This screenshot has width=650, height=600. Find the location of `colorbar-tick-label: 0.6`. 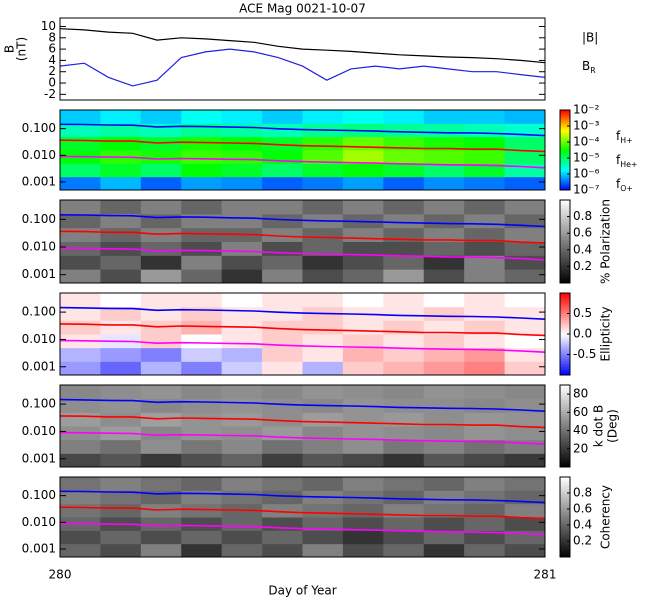

colorbar-tick-label: 0.6 is located at coordinates (582, 233).